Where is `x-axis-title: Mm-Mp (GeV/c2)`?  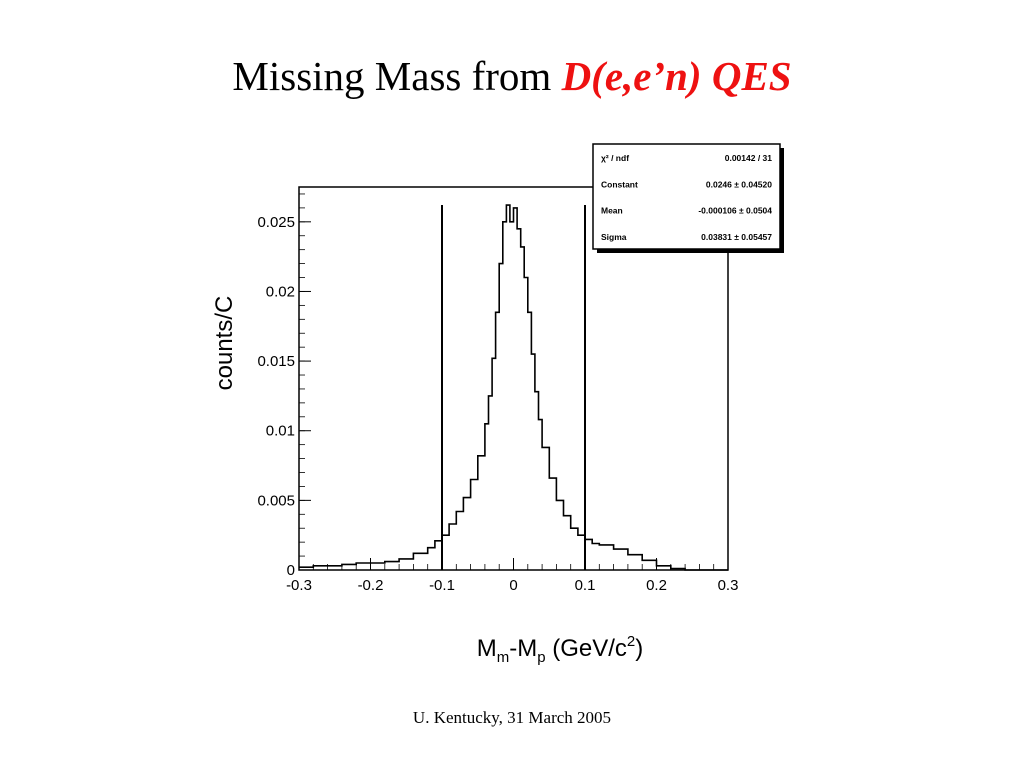
x-axis-title: Mm-Mp (GeV/c2) is located at coordinates (560, 649).